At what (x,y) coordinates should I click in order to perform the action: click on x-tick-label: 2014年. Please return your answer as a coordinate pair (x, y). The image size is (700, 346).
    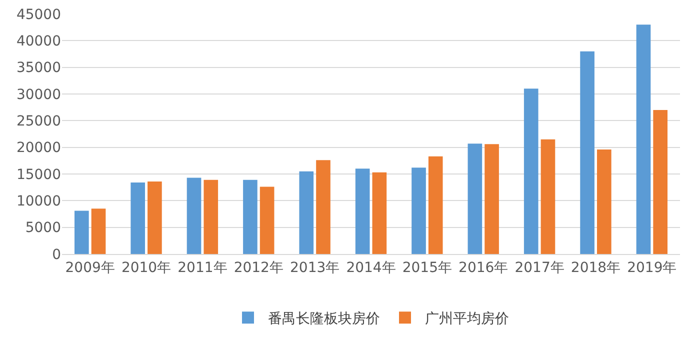
    Looking at the image, I should click on (371, 268).